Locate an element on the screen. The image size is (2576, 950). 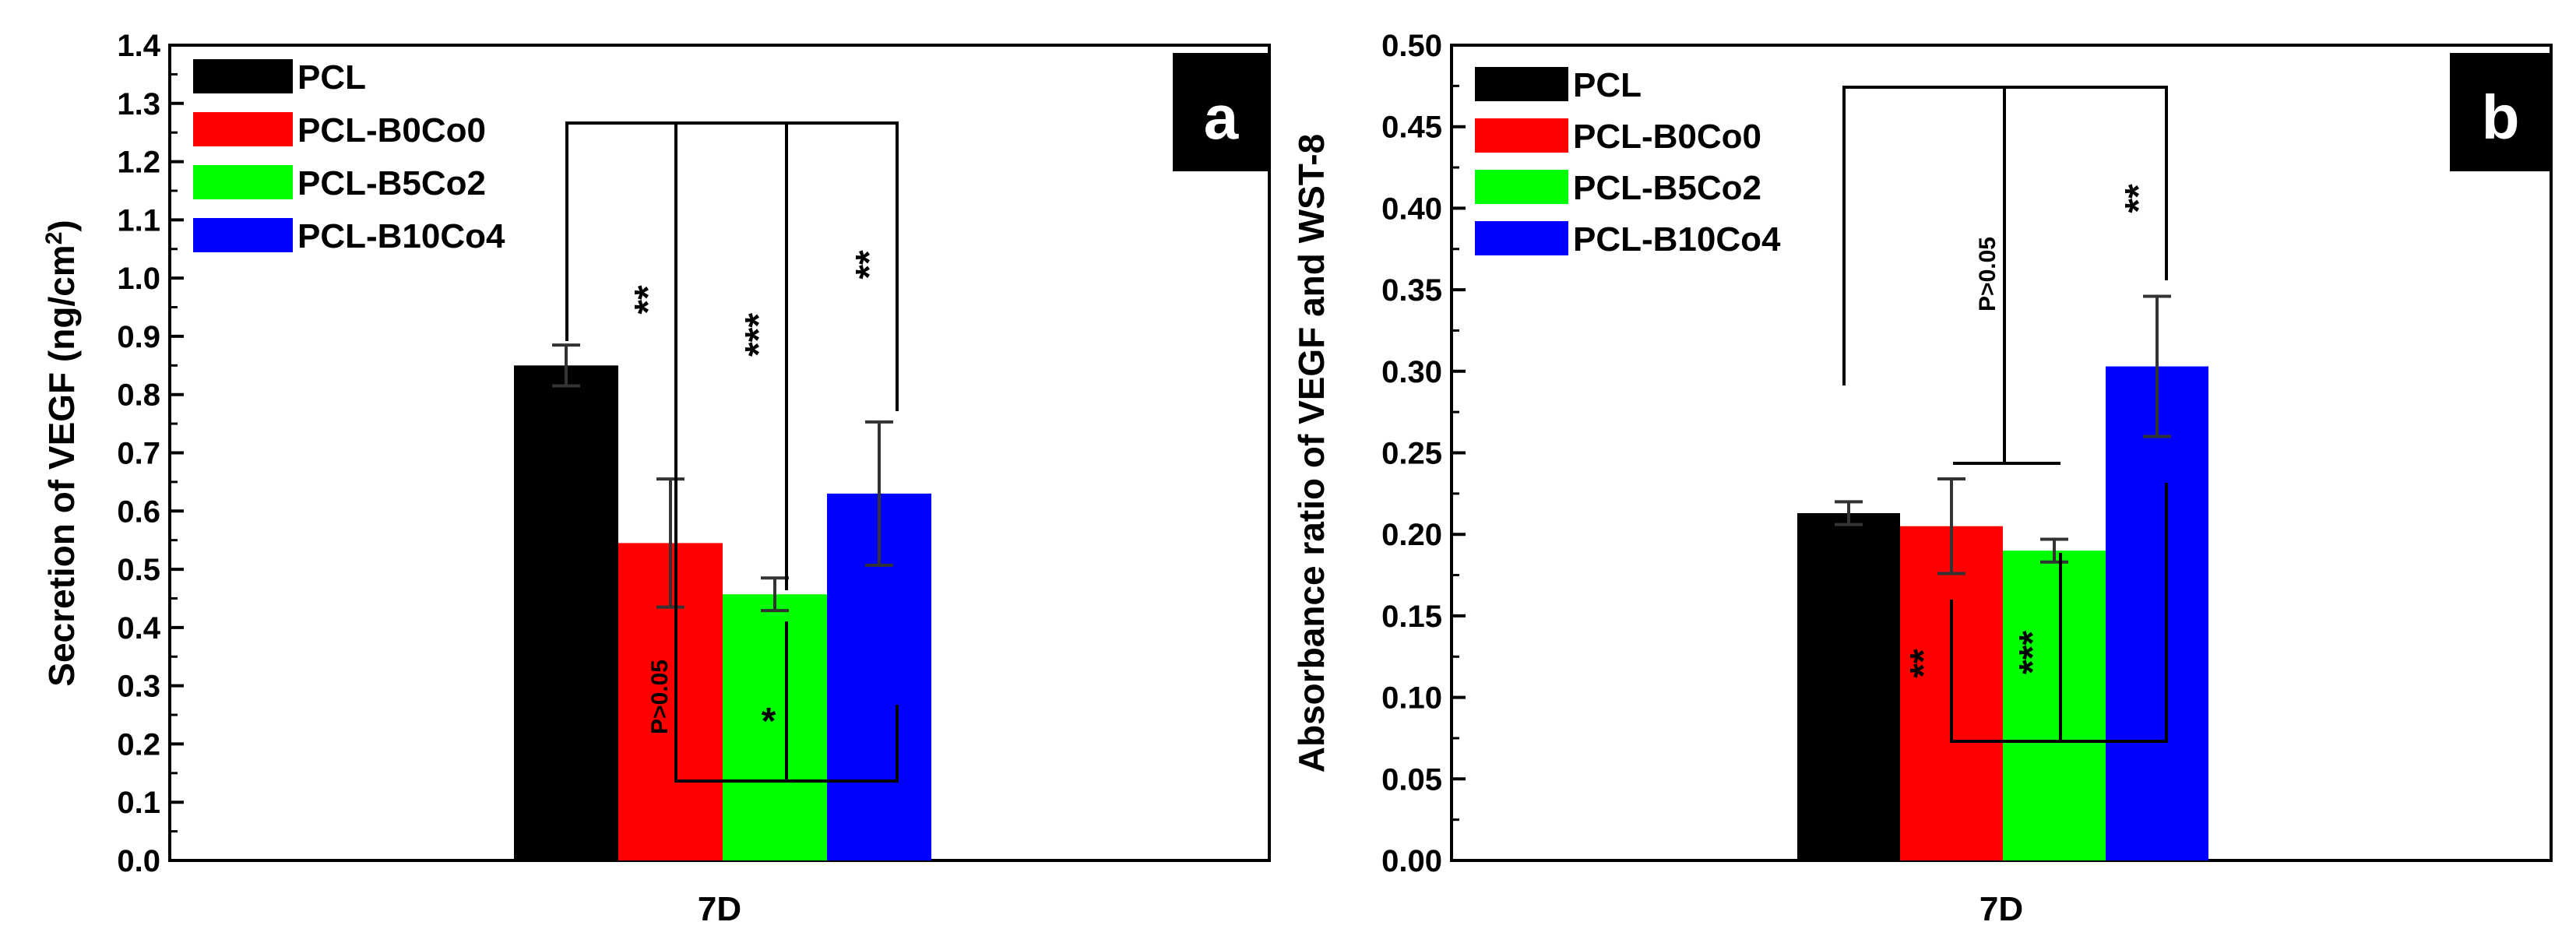
legend-b-label-4: PCL-B10Co4 is located at coordinates (1677, 239).